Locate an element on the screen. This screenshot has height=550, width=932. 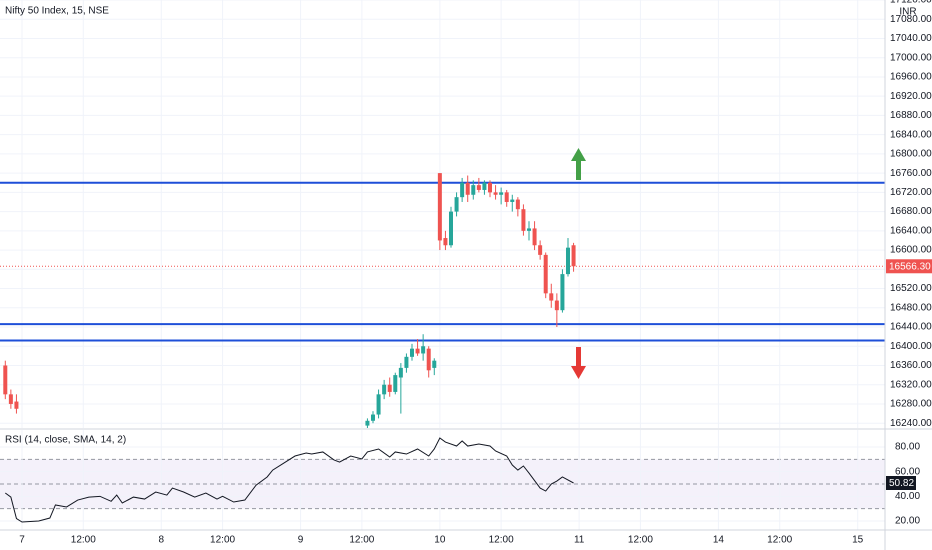
x-tick-label: 14 is located at coordinates (719, 540).